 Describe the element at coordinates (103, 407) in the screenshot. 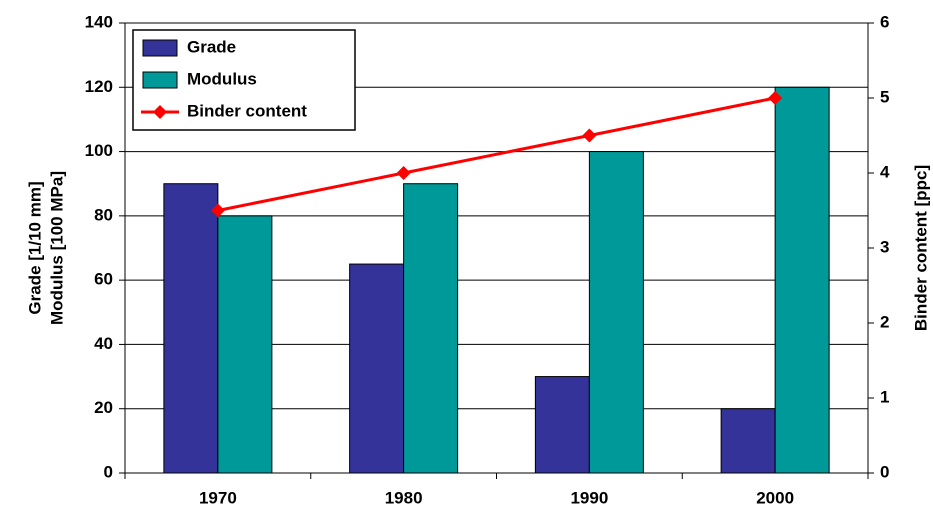

I see `y-tick-label: 20` at that location.